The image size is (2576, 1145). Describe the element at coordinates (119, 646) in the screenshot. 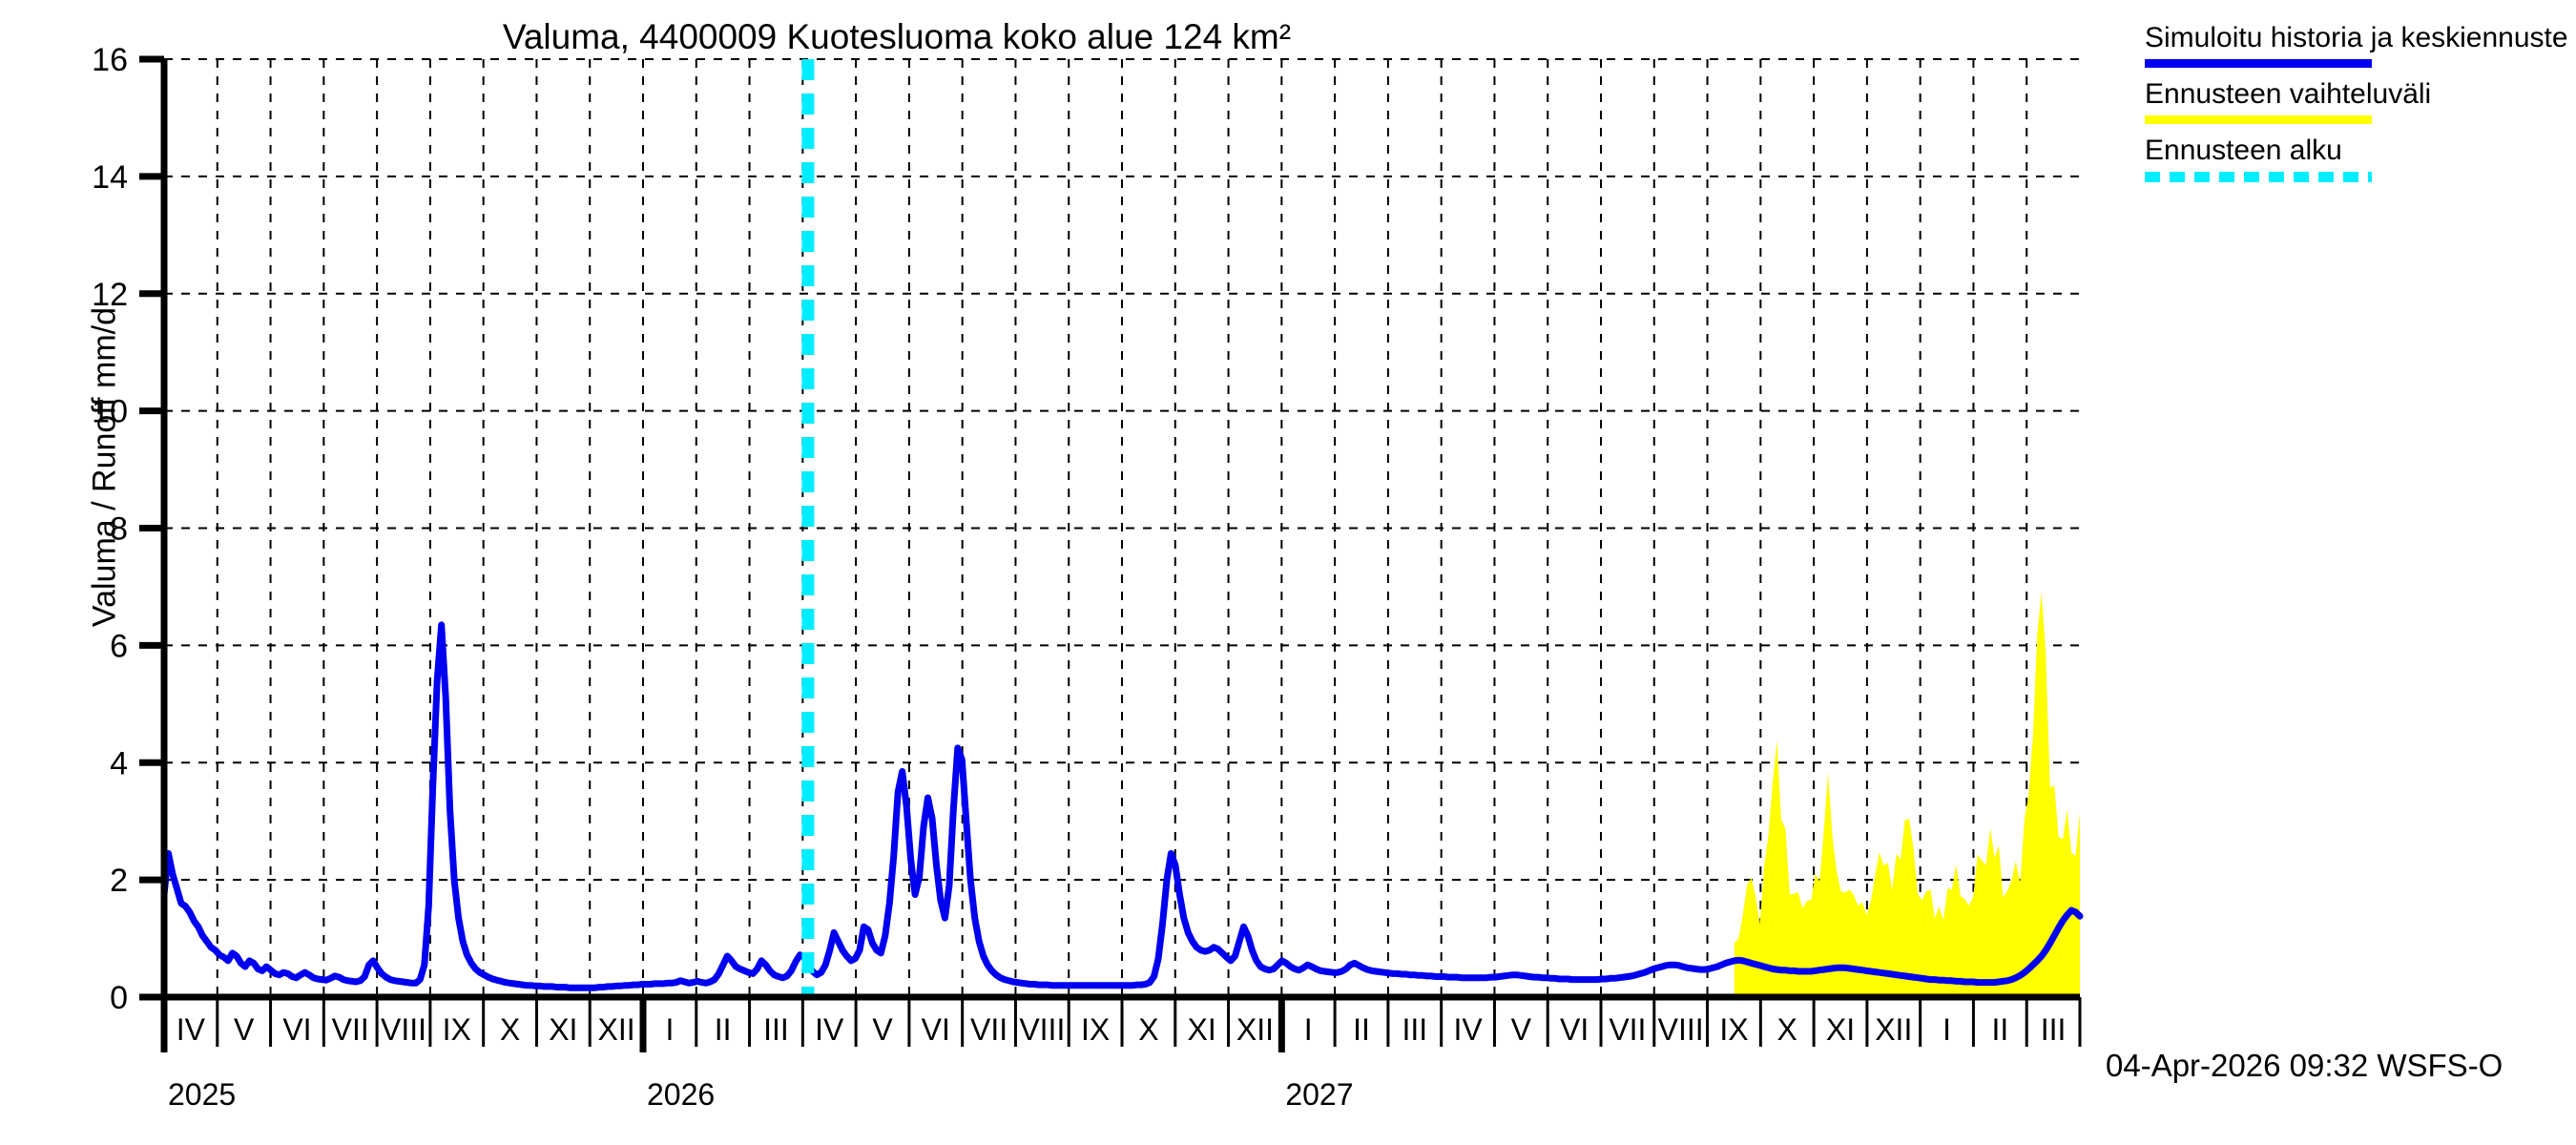

I see `svg-text: 6` at that location.